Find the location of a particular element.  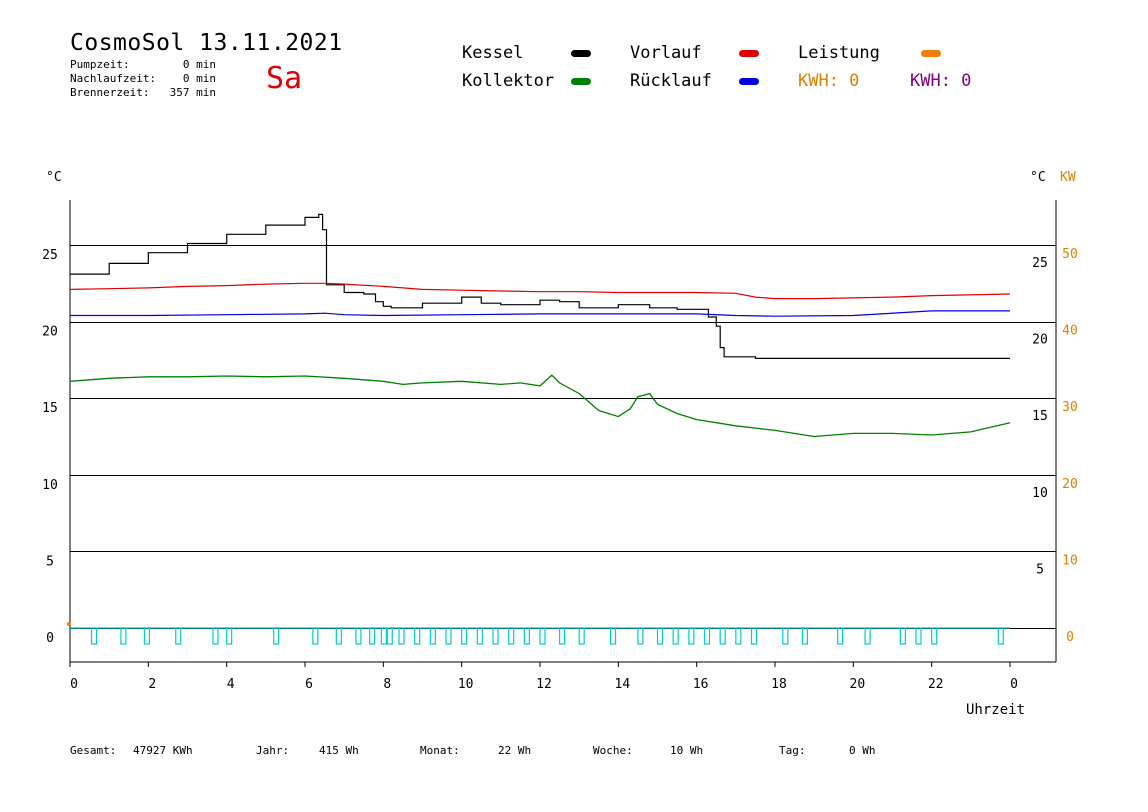

stat-pumpzeit-label: Pumpzeit: is located at coordinates (100, 64).